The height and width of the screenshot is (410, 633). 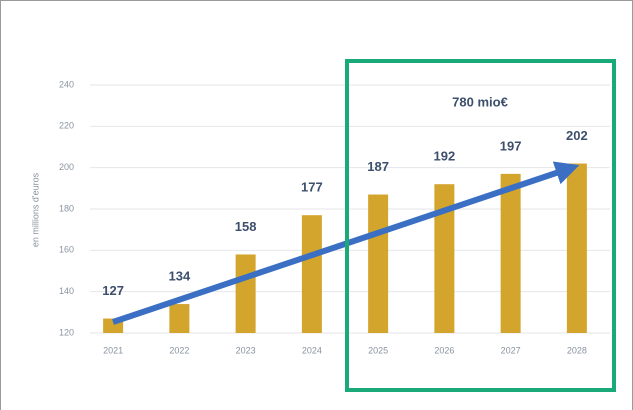 I want to click on y-axis-label: en millions d'euros, so click(x=35, y=209).